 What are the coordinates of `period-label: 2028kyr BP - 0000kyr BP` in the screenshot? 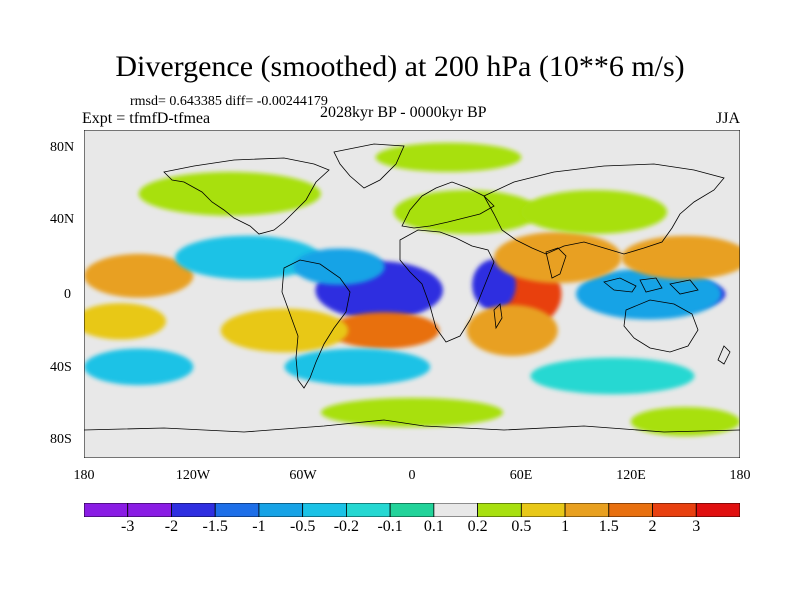 It's located at (403, 112).